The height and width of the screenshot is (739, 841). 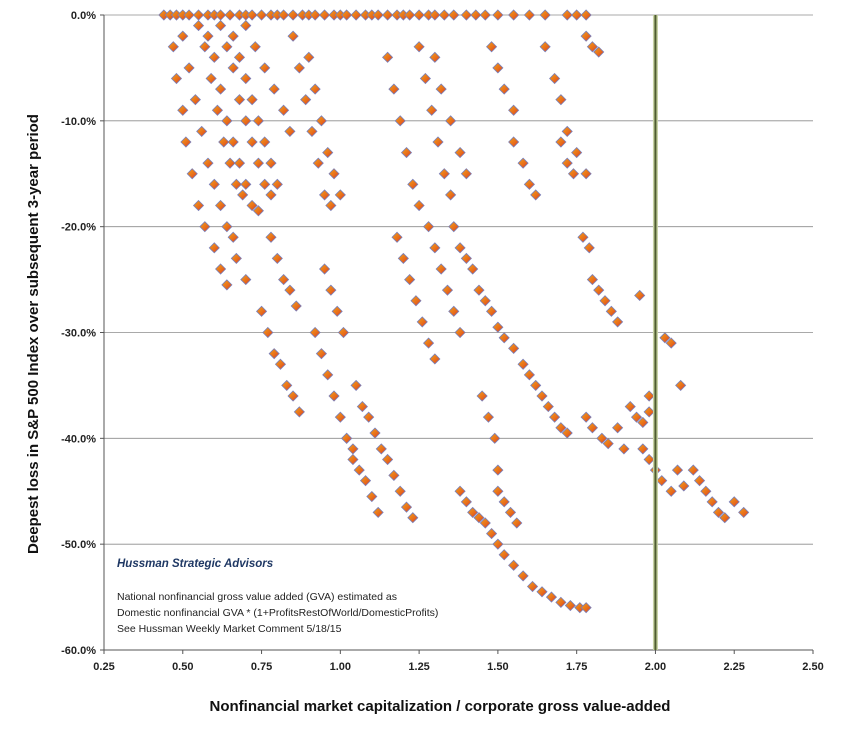 I want to click on x-tick-label: 2.50, so click(x=812, y=667).